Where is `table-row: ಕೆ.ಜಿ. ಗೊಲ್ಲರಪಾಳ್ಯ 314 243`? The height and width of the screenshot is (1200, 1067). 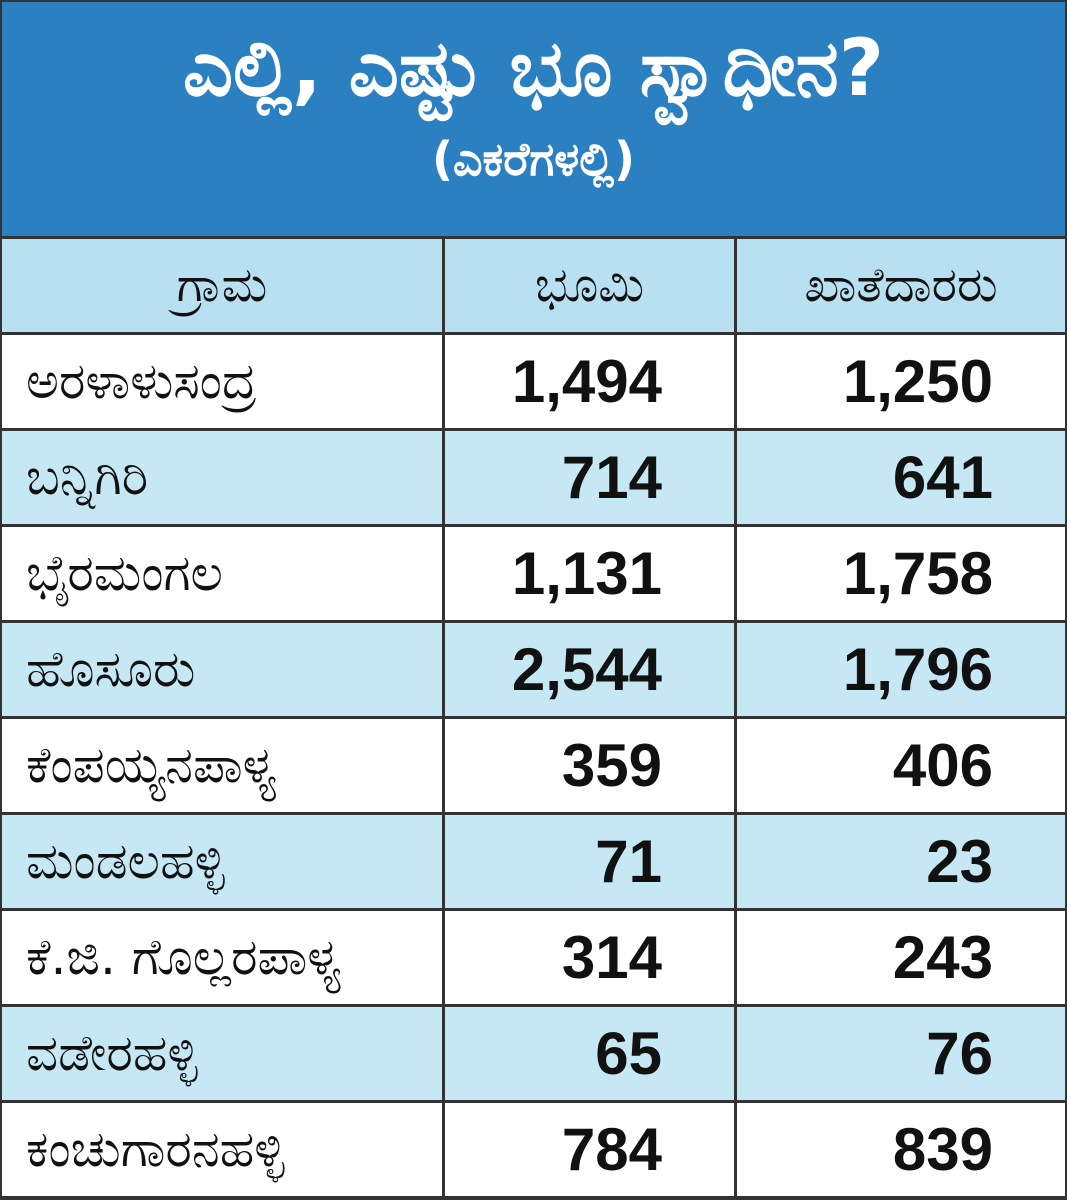
table-row: ಕೆ.ಜಿ. ಗೊಲ್ಲರಪಾಳ್ಯ 314 243 is located at coordinates (533, 957).